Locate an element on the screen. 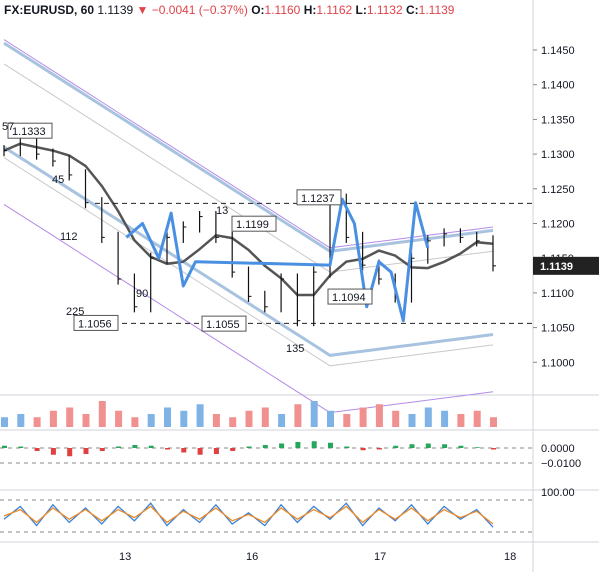 This screenshot has width=599, height=572. level-label: 1.1055 is located at coordinates (223, 325).